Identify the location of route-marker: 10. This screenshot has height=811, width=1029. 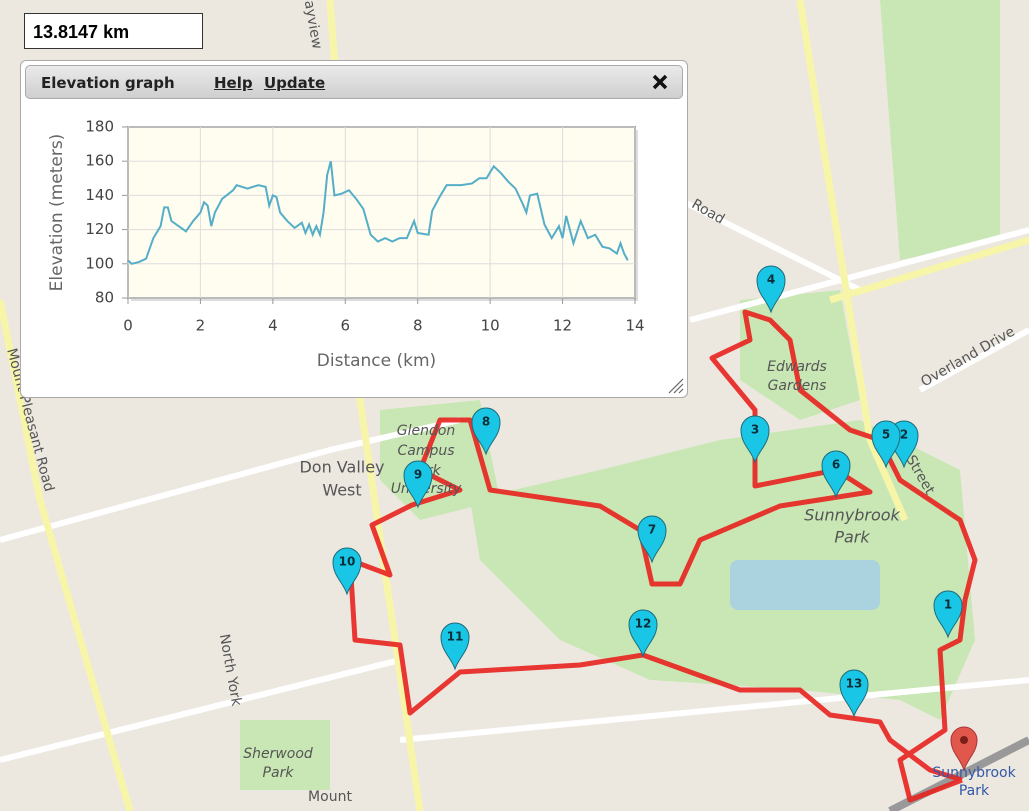
(347, 571).